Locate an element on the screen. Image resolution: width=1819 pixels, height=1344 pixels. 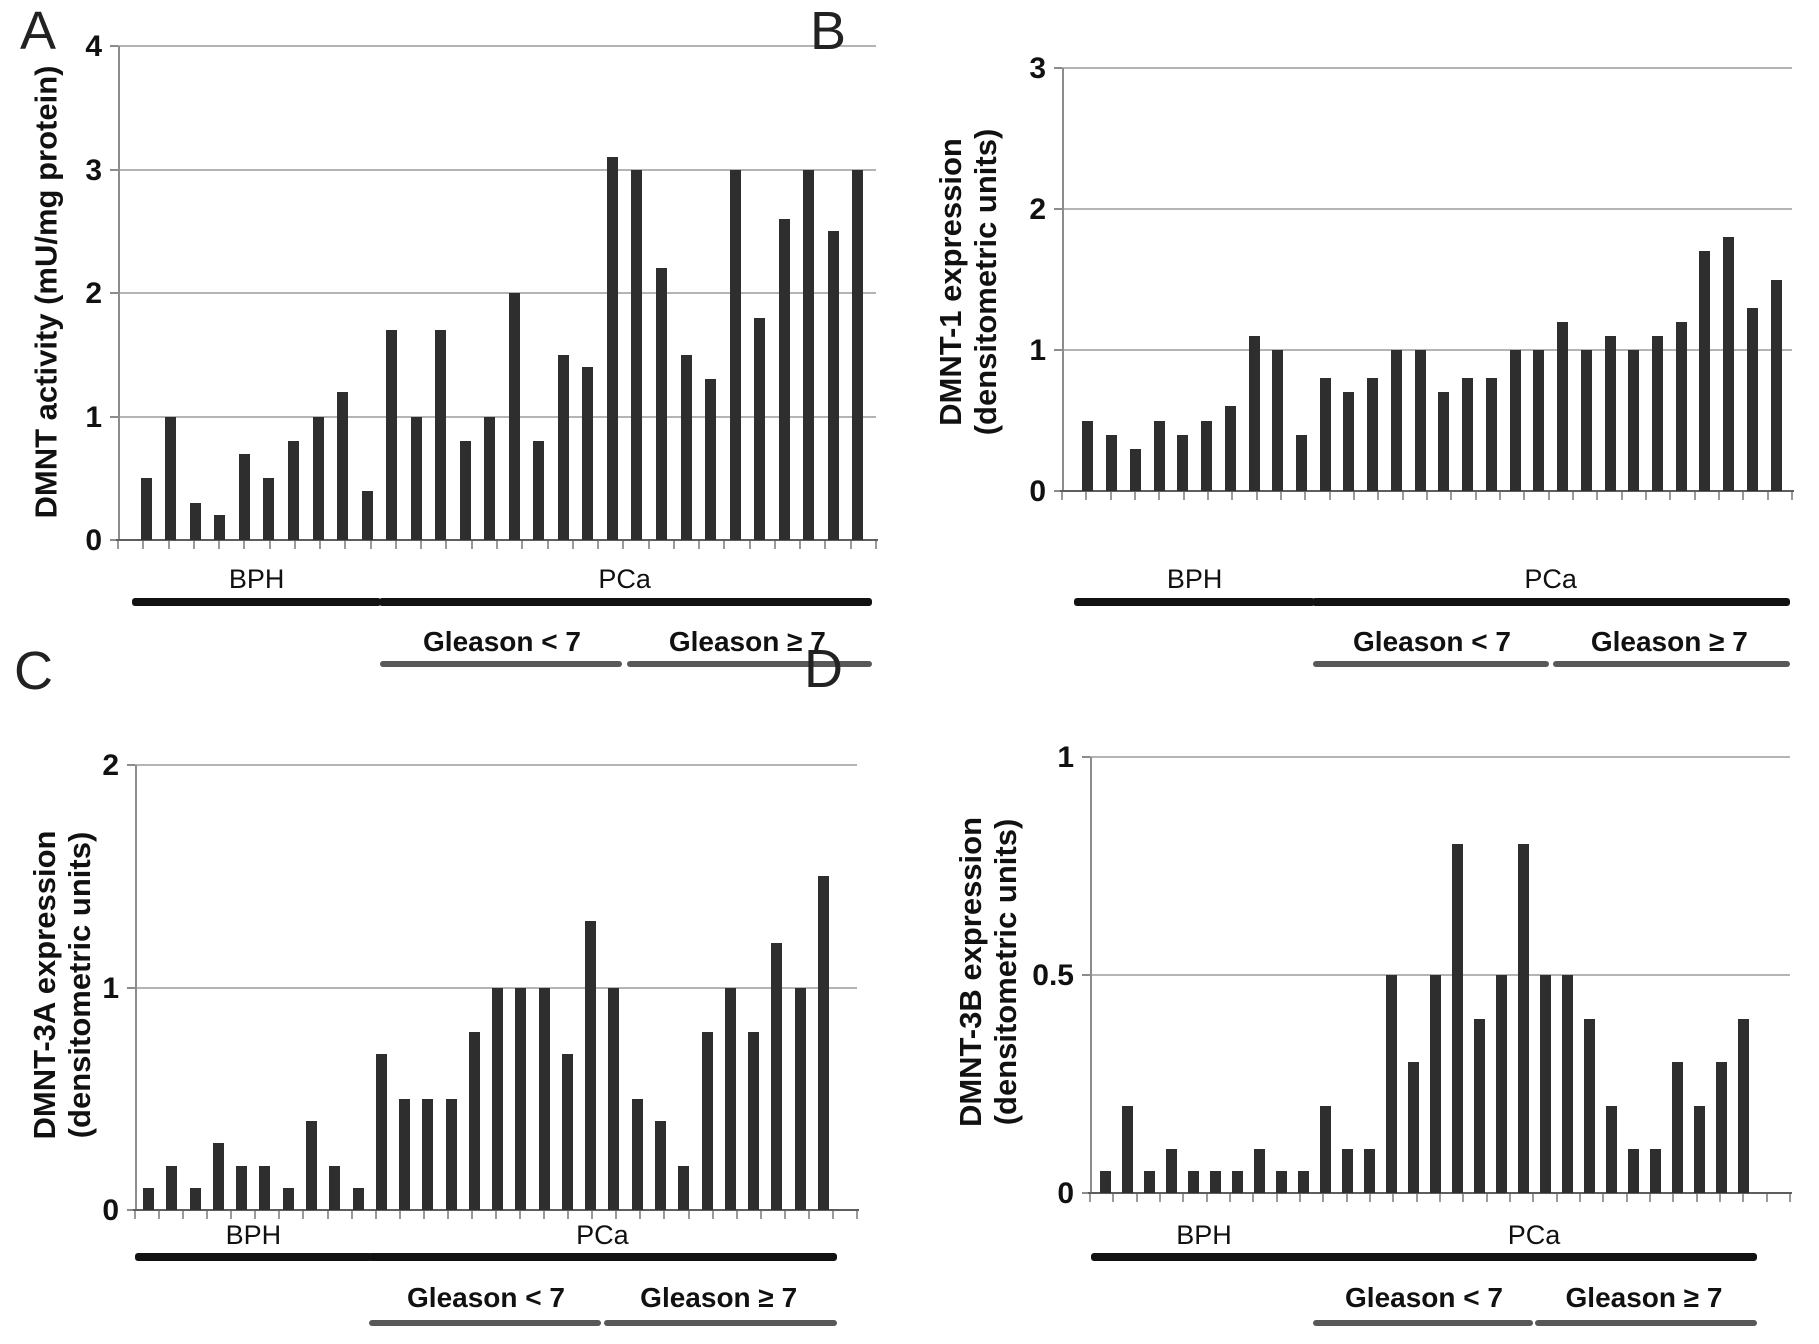
y-axis-line-a is located at coordinates (119, 293).